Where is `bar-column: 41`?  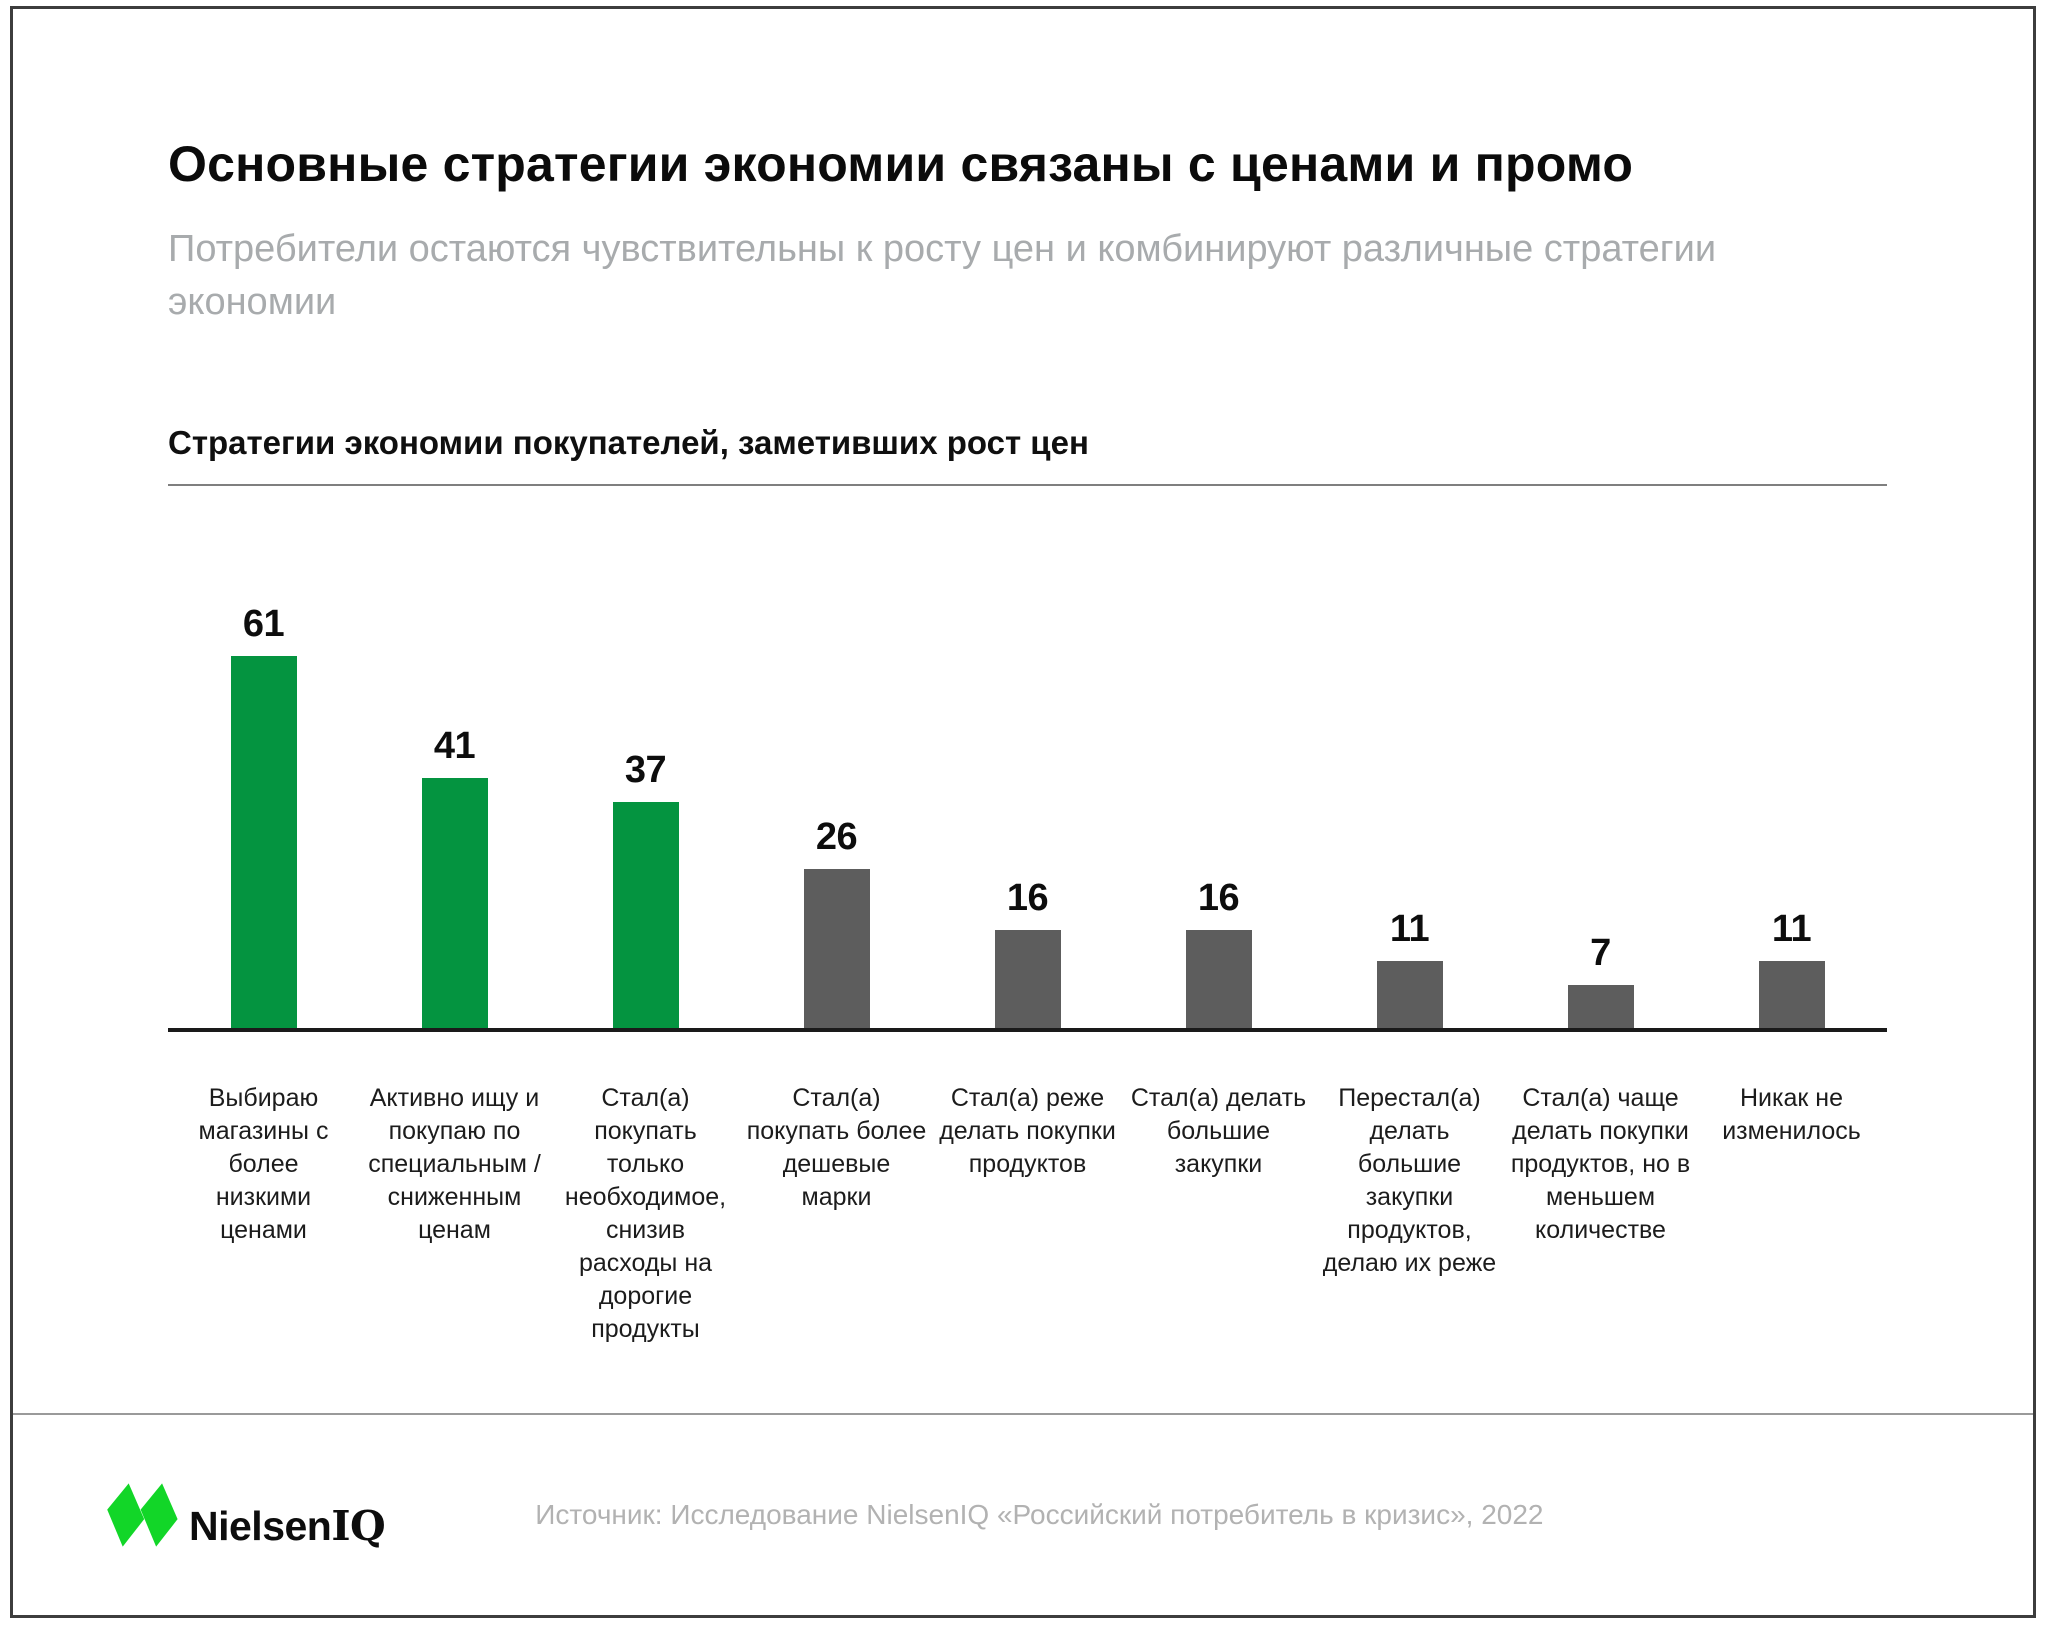 bar-column: 41 is located at coordinates (454, 877).